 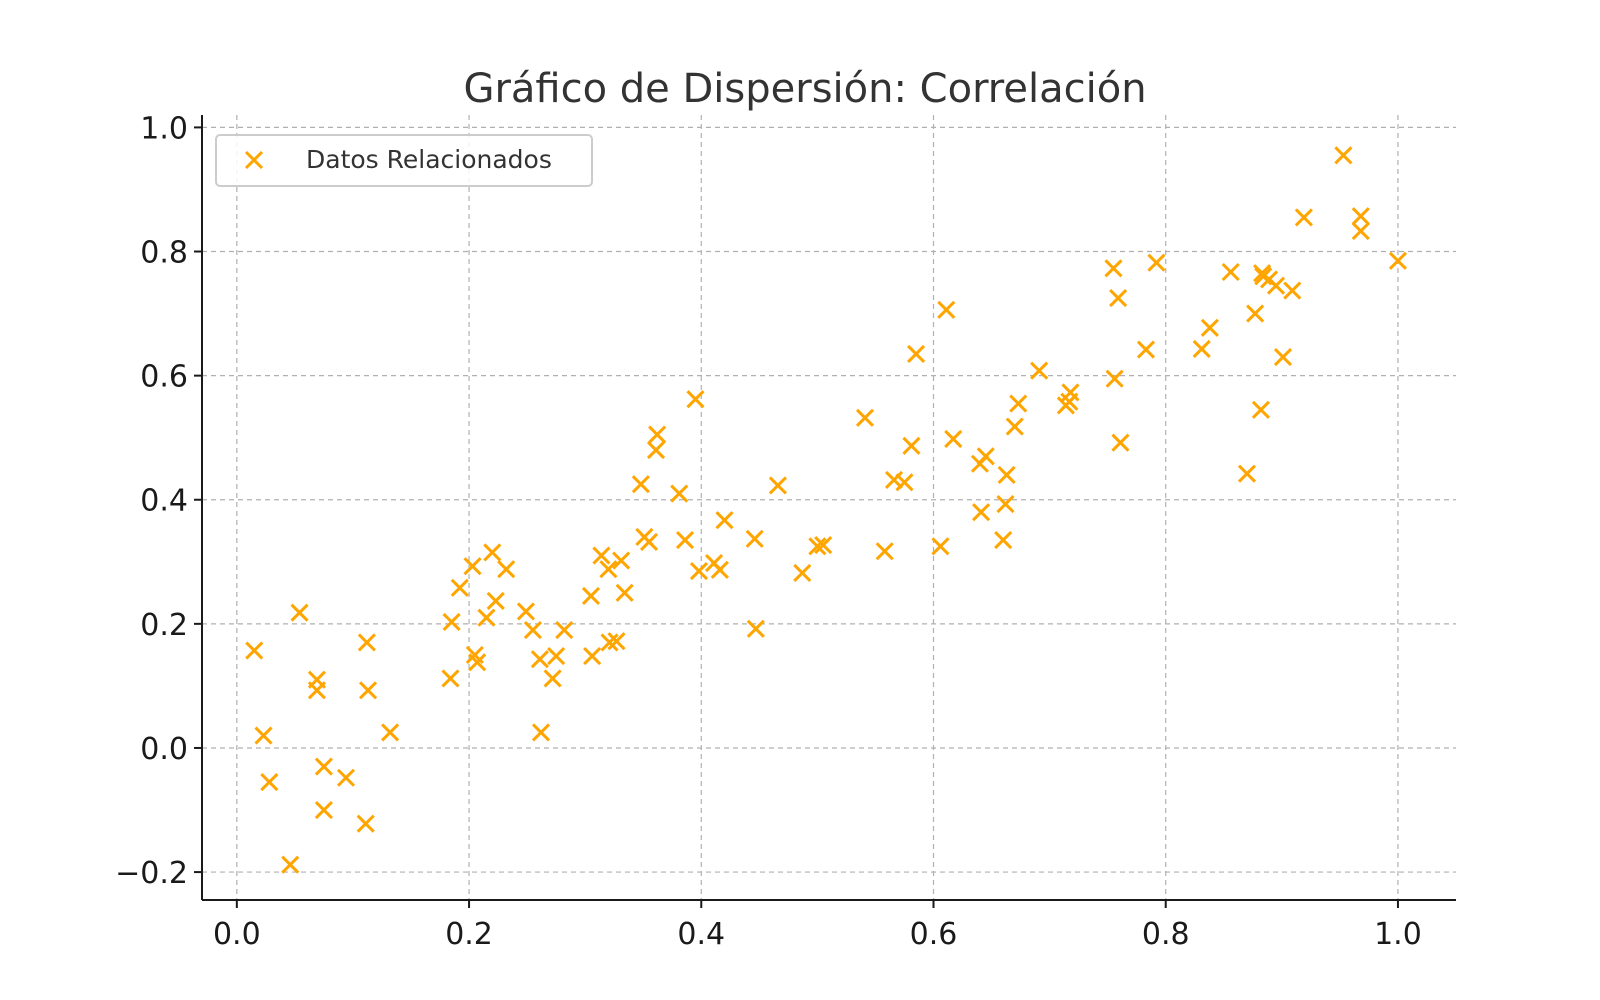 What do you see at coordinates (237, 934) in the screenshot?
I see `x-tick-label: 0.0` at bounding box center [237, 934].